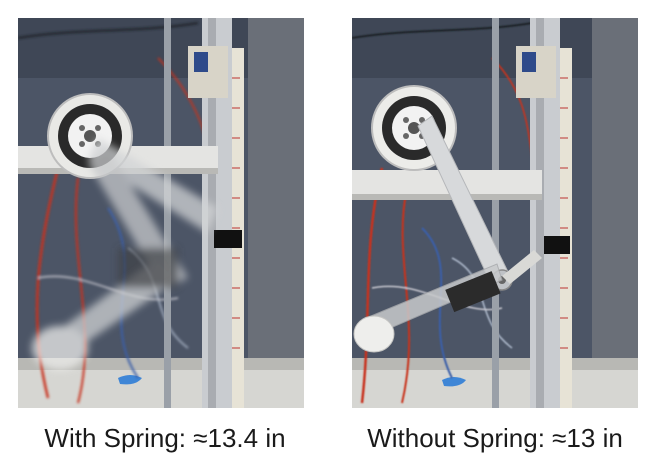 The height and width of the screenshot is (469, 660). Describe the element at coordinates (495, 438) in the screenshot. I see `caption-without-spring: Without Spring: ≈13 in` at that location.